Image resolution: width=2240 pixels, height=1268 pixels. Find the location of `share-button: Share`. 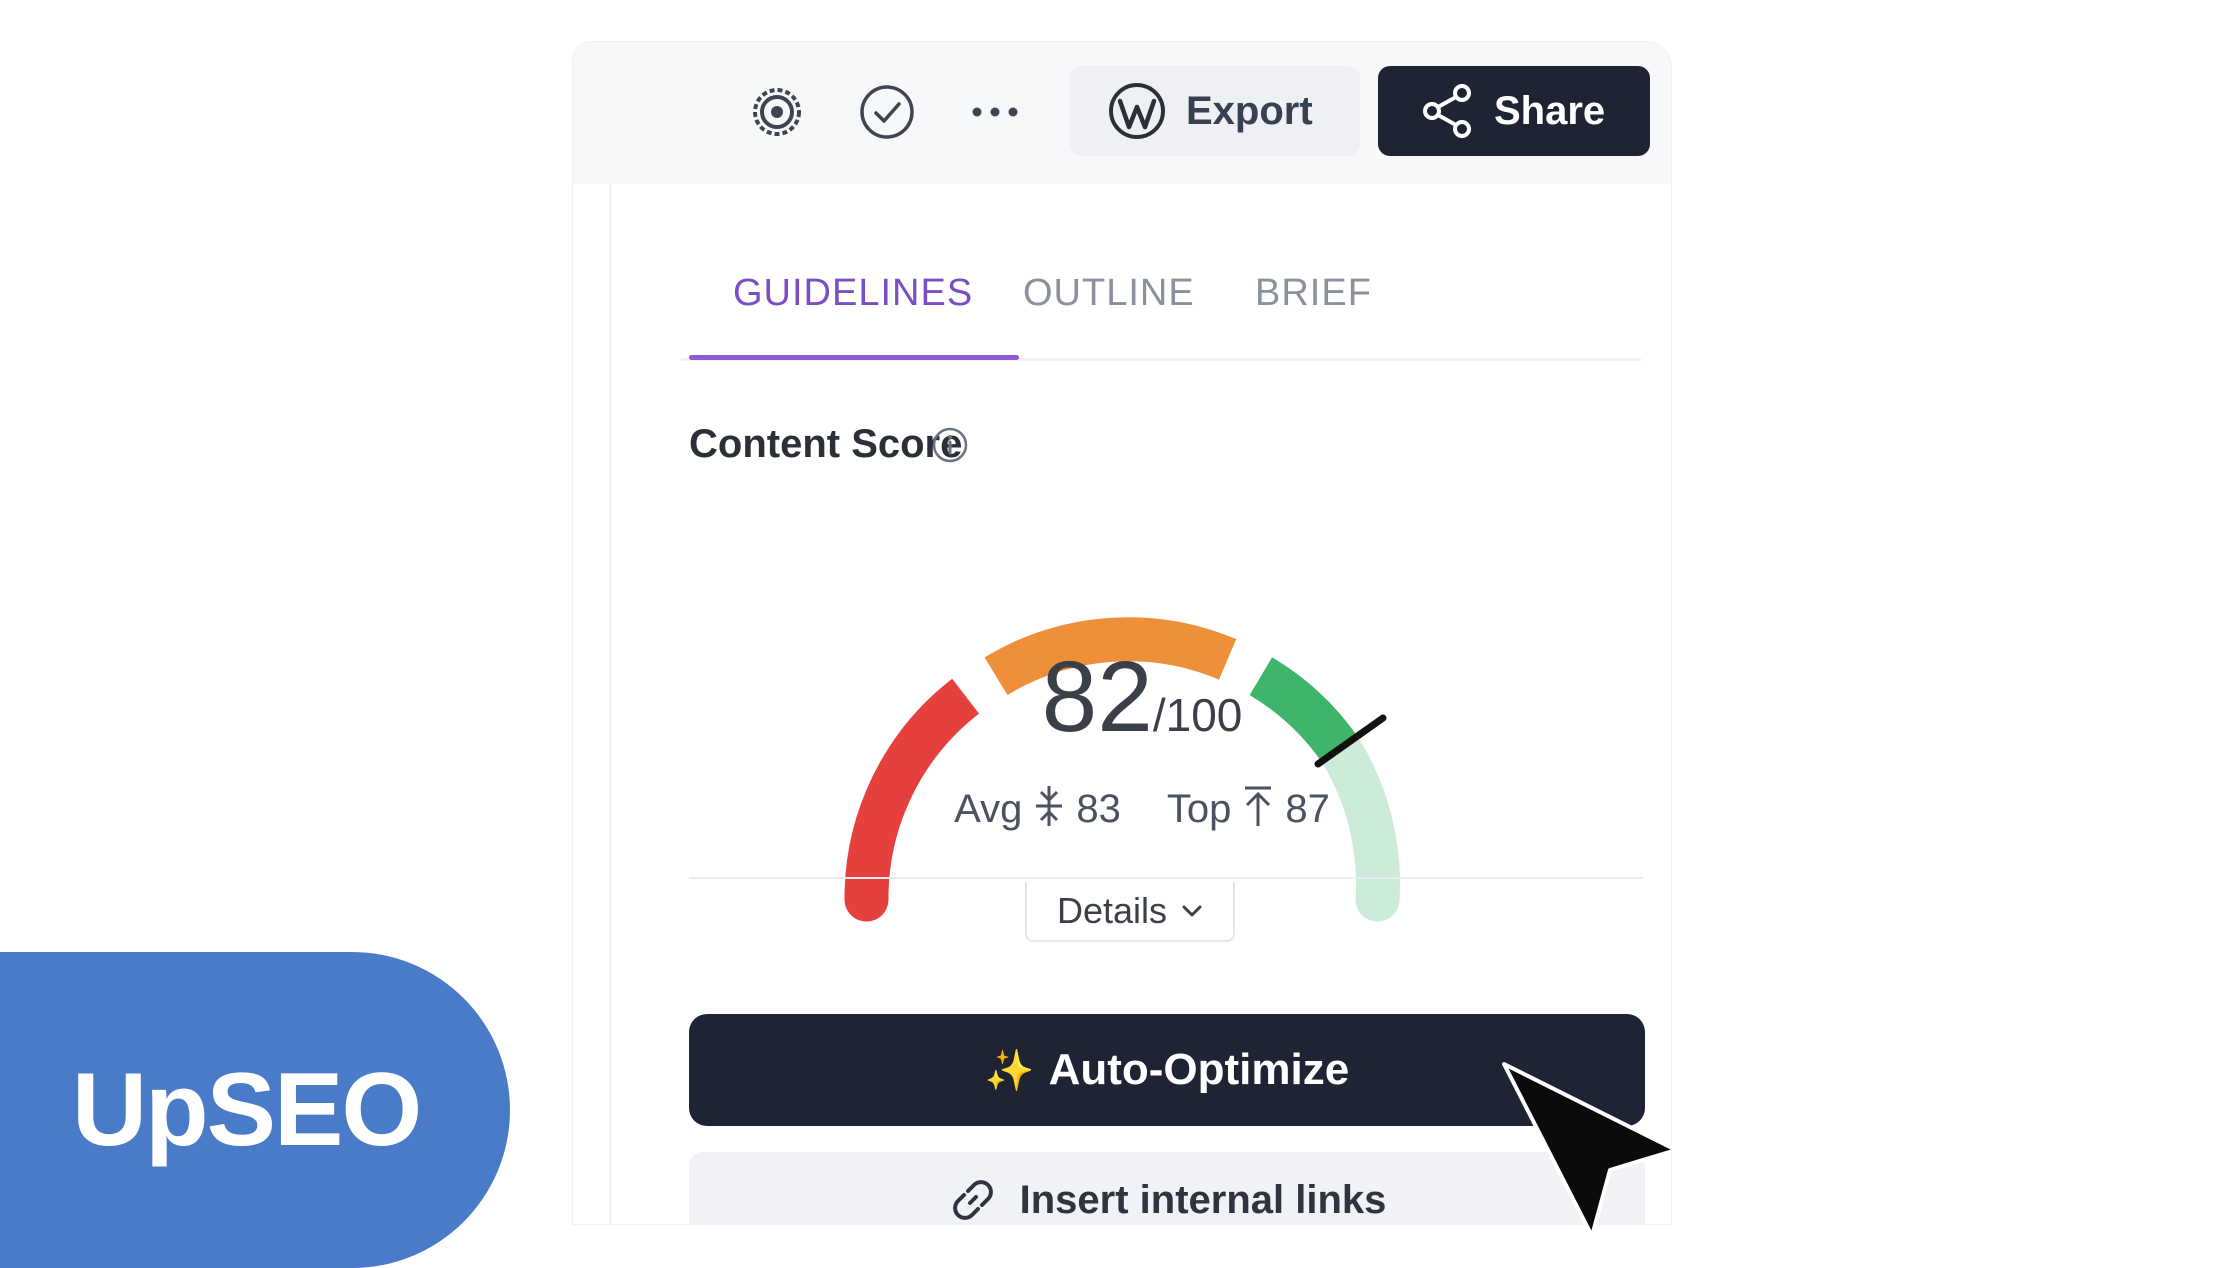

share-button: Share is located at coordinates (1514, 111).